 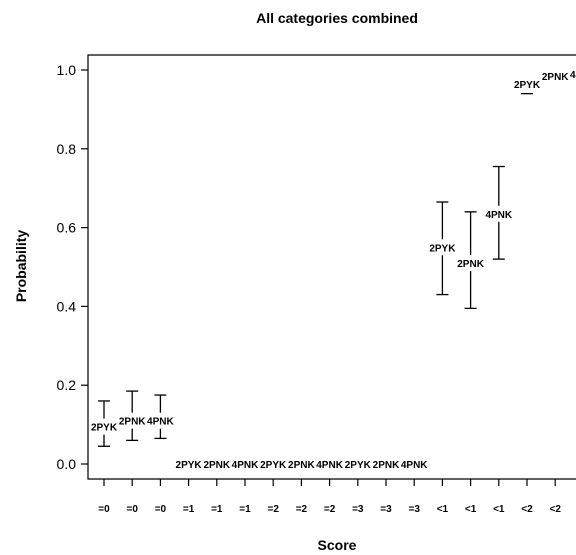 I want to click on y-tick-label: 1.0, so click(x=67, y=70).